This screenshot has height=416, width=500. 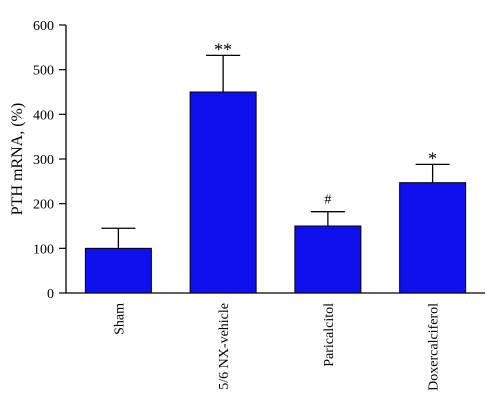 What do you see at coordinates (43, 205) in the screenshot?
I see `y-tick-label: 200` at bounding box center [43, 205].